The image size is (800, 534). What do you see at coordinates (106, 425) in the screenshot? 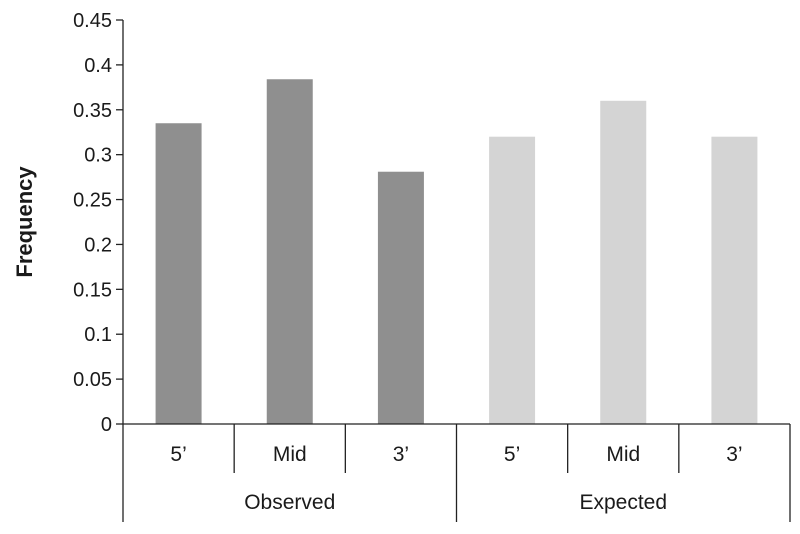
I see `y-tick-label: 0` at bounding box center [106, 425].